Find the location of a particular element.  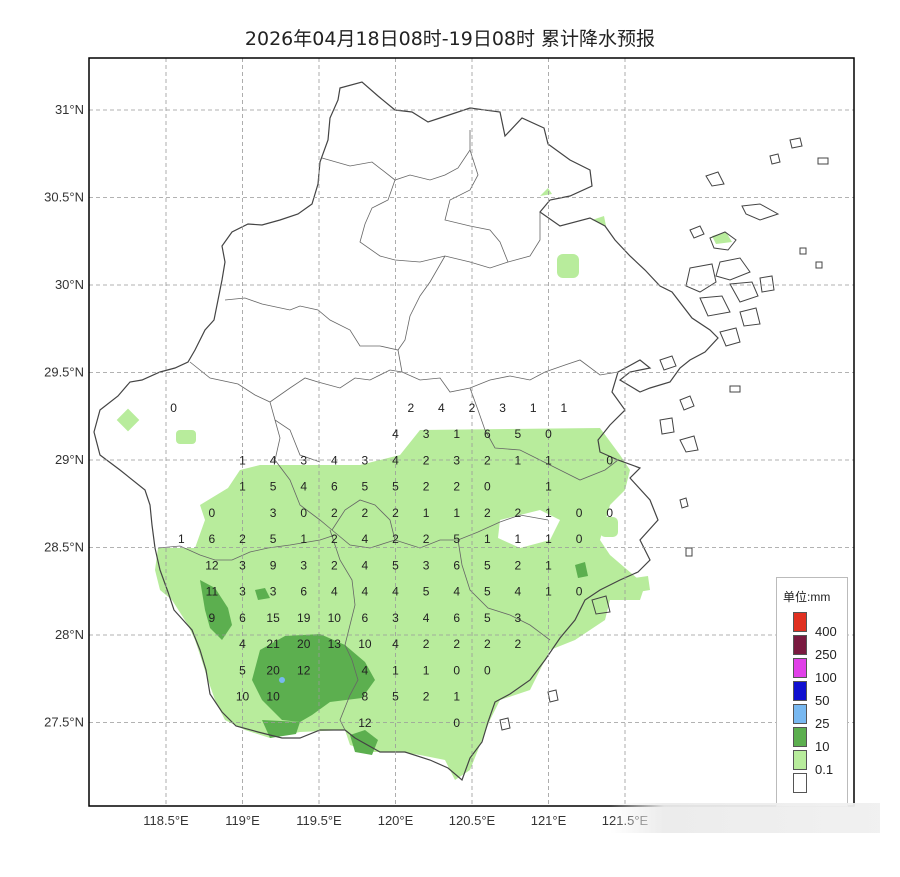

latitude-label: 31°N is located at coordinates (69, 109).